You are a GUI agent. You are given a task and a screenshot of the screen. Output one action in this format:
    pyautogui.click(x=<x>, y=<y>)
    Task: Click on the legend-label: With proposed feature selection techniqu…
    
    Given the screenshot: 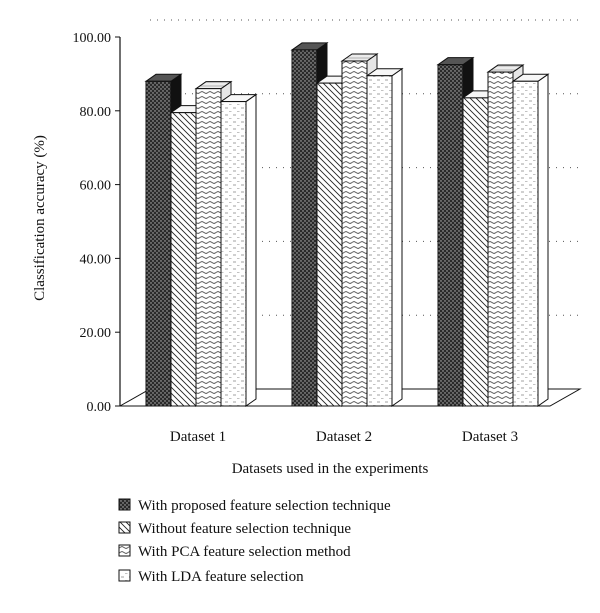 What is the action you would take?
    pyautogui.click(x=264, y=506)
    